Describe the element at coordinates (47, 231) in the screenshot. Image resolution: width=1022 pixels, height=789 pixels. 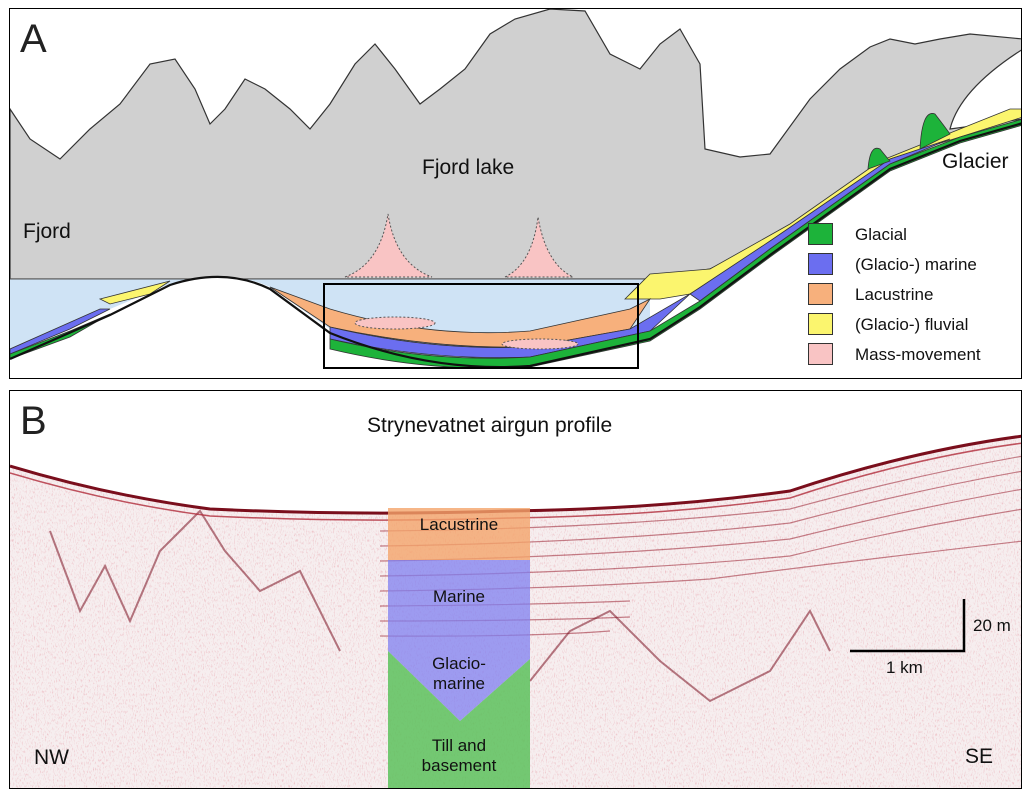
I see `fjord-label: Fjord` at that location.